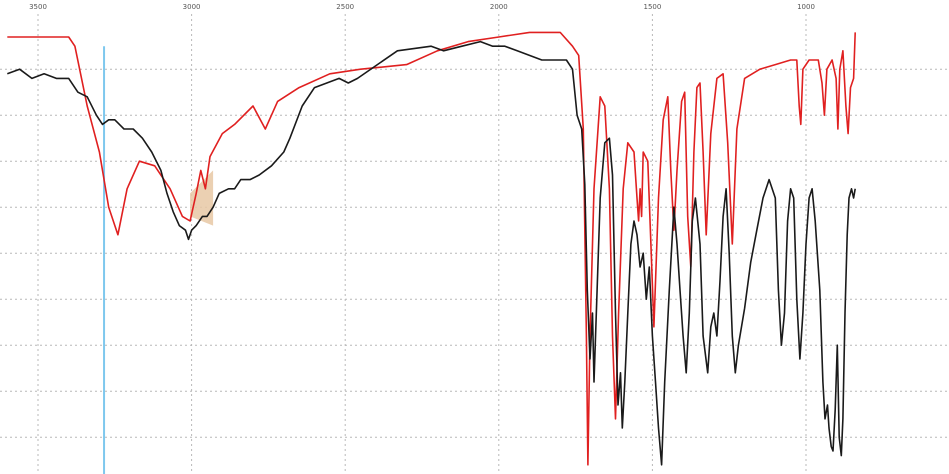  I want to click on x-tick-label: 3500, so click(38, 7).